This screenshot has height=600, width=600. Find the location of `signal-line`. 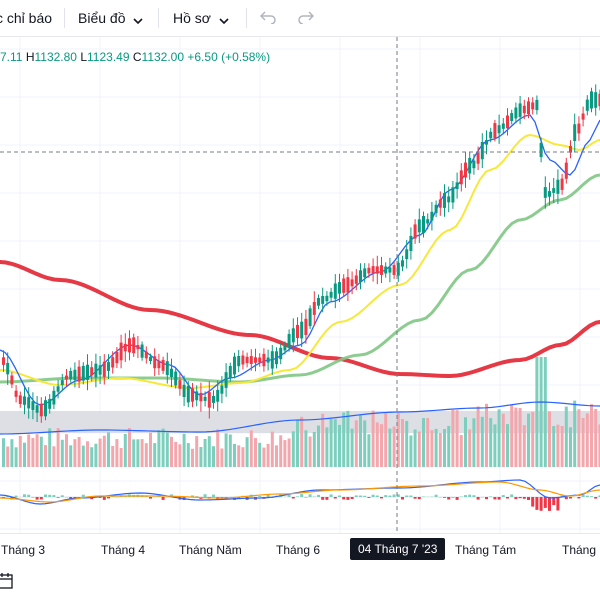

signal-line is located at coordinates (300, 492).